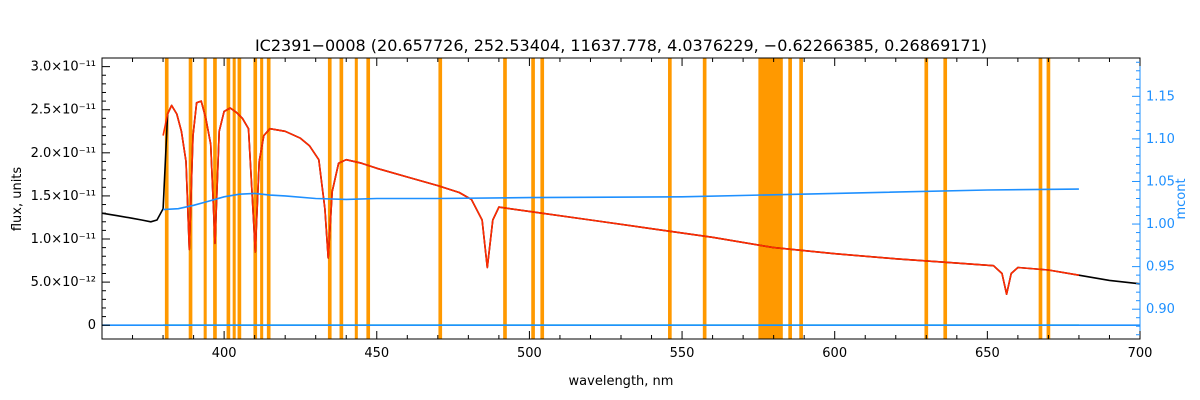  I want to click on y-tick-label: 2.0×10⁻¹¹, so click(63, 153).